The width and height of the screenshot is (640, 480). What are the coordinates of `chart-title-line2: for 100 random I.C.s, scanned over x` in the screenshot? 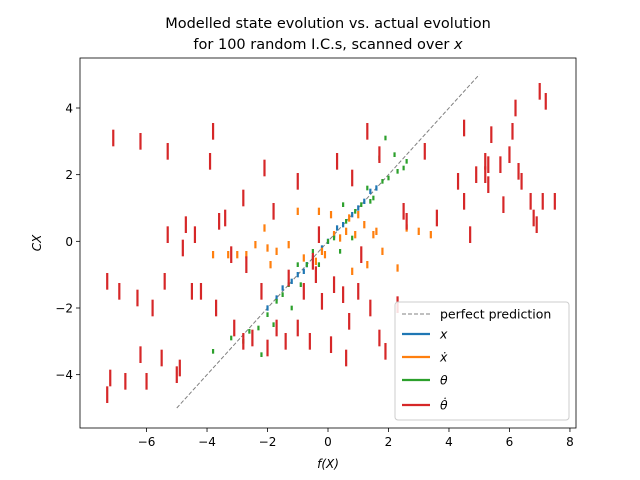 It's located at (328, 45).